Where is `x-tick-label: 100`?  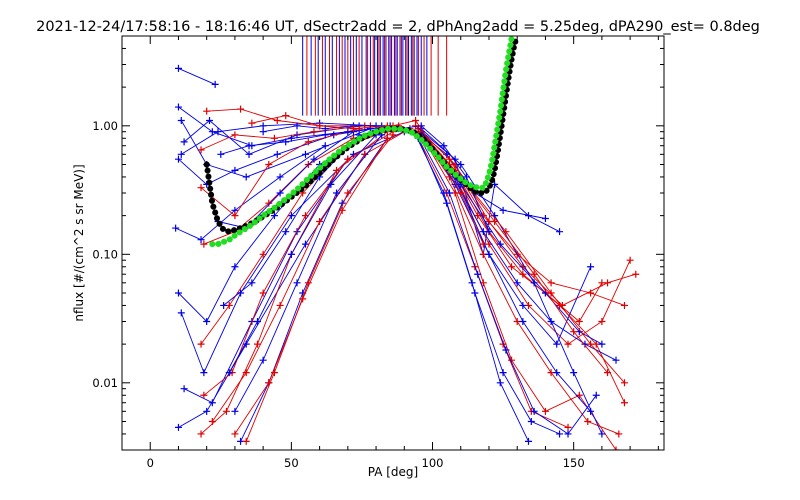
x-tick-label: 100 is located at coordinates (433, 463).